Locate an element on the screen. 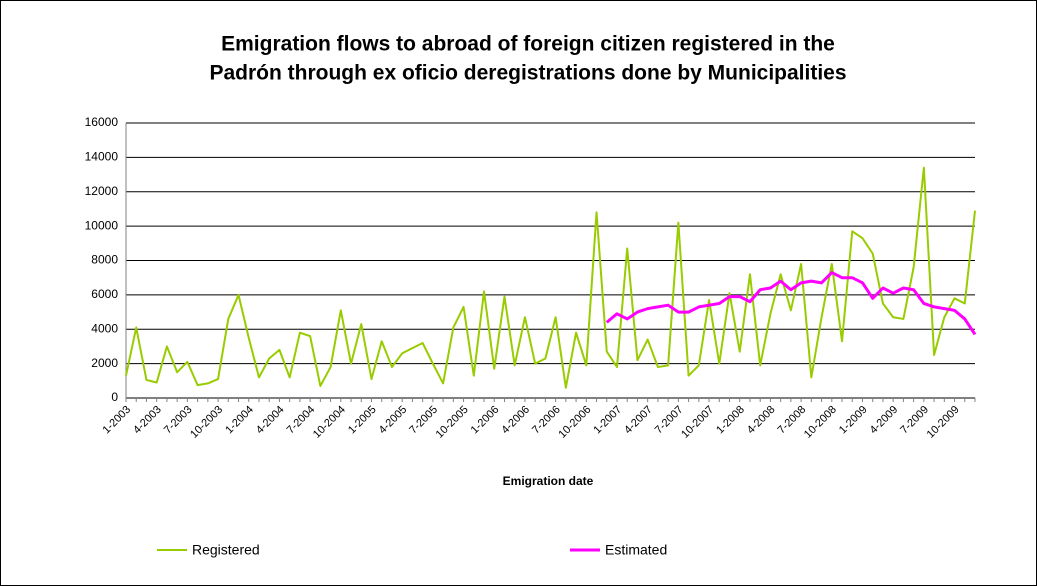 The height and width of the screenshot is (586, 1037). y-tick-label: 2000 is located at coordinates (104, 363).